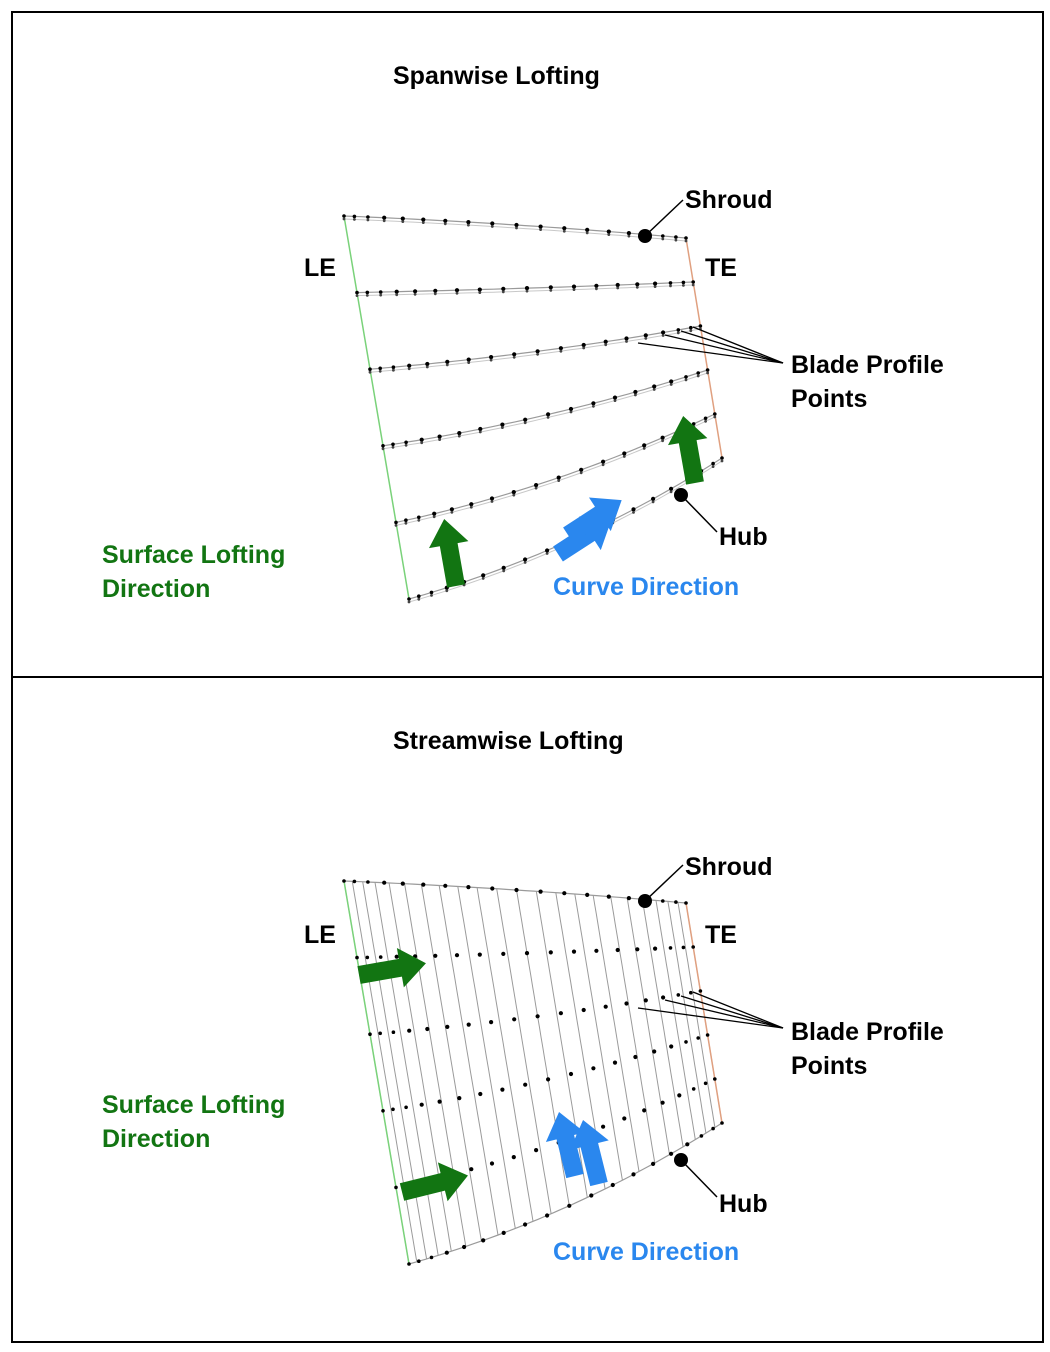 This screenshot has height=1352, width=1050. I want to click on surface-lofting-label-line2: Direction, so click(156, 589).